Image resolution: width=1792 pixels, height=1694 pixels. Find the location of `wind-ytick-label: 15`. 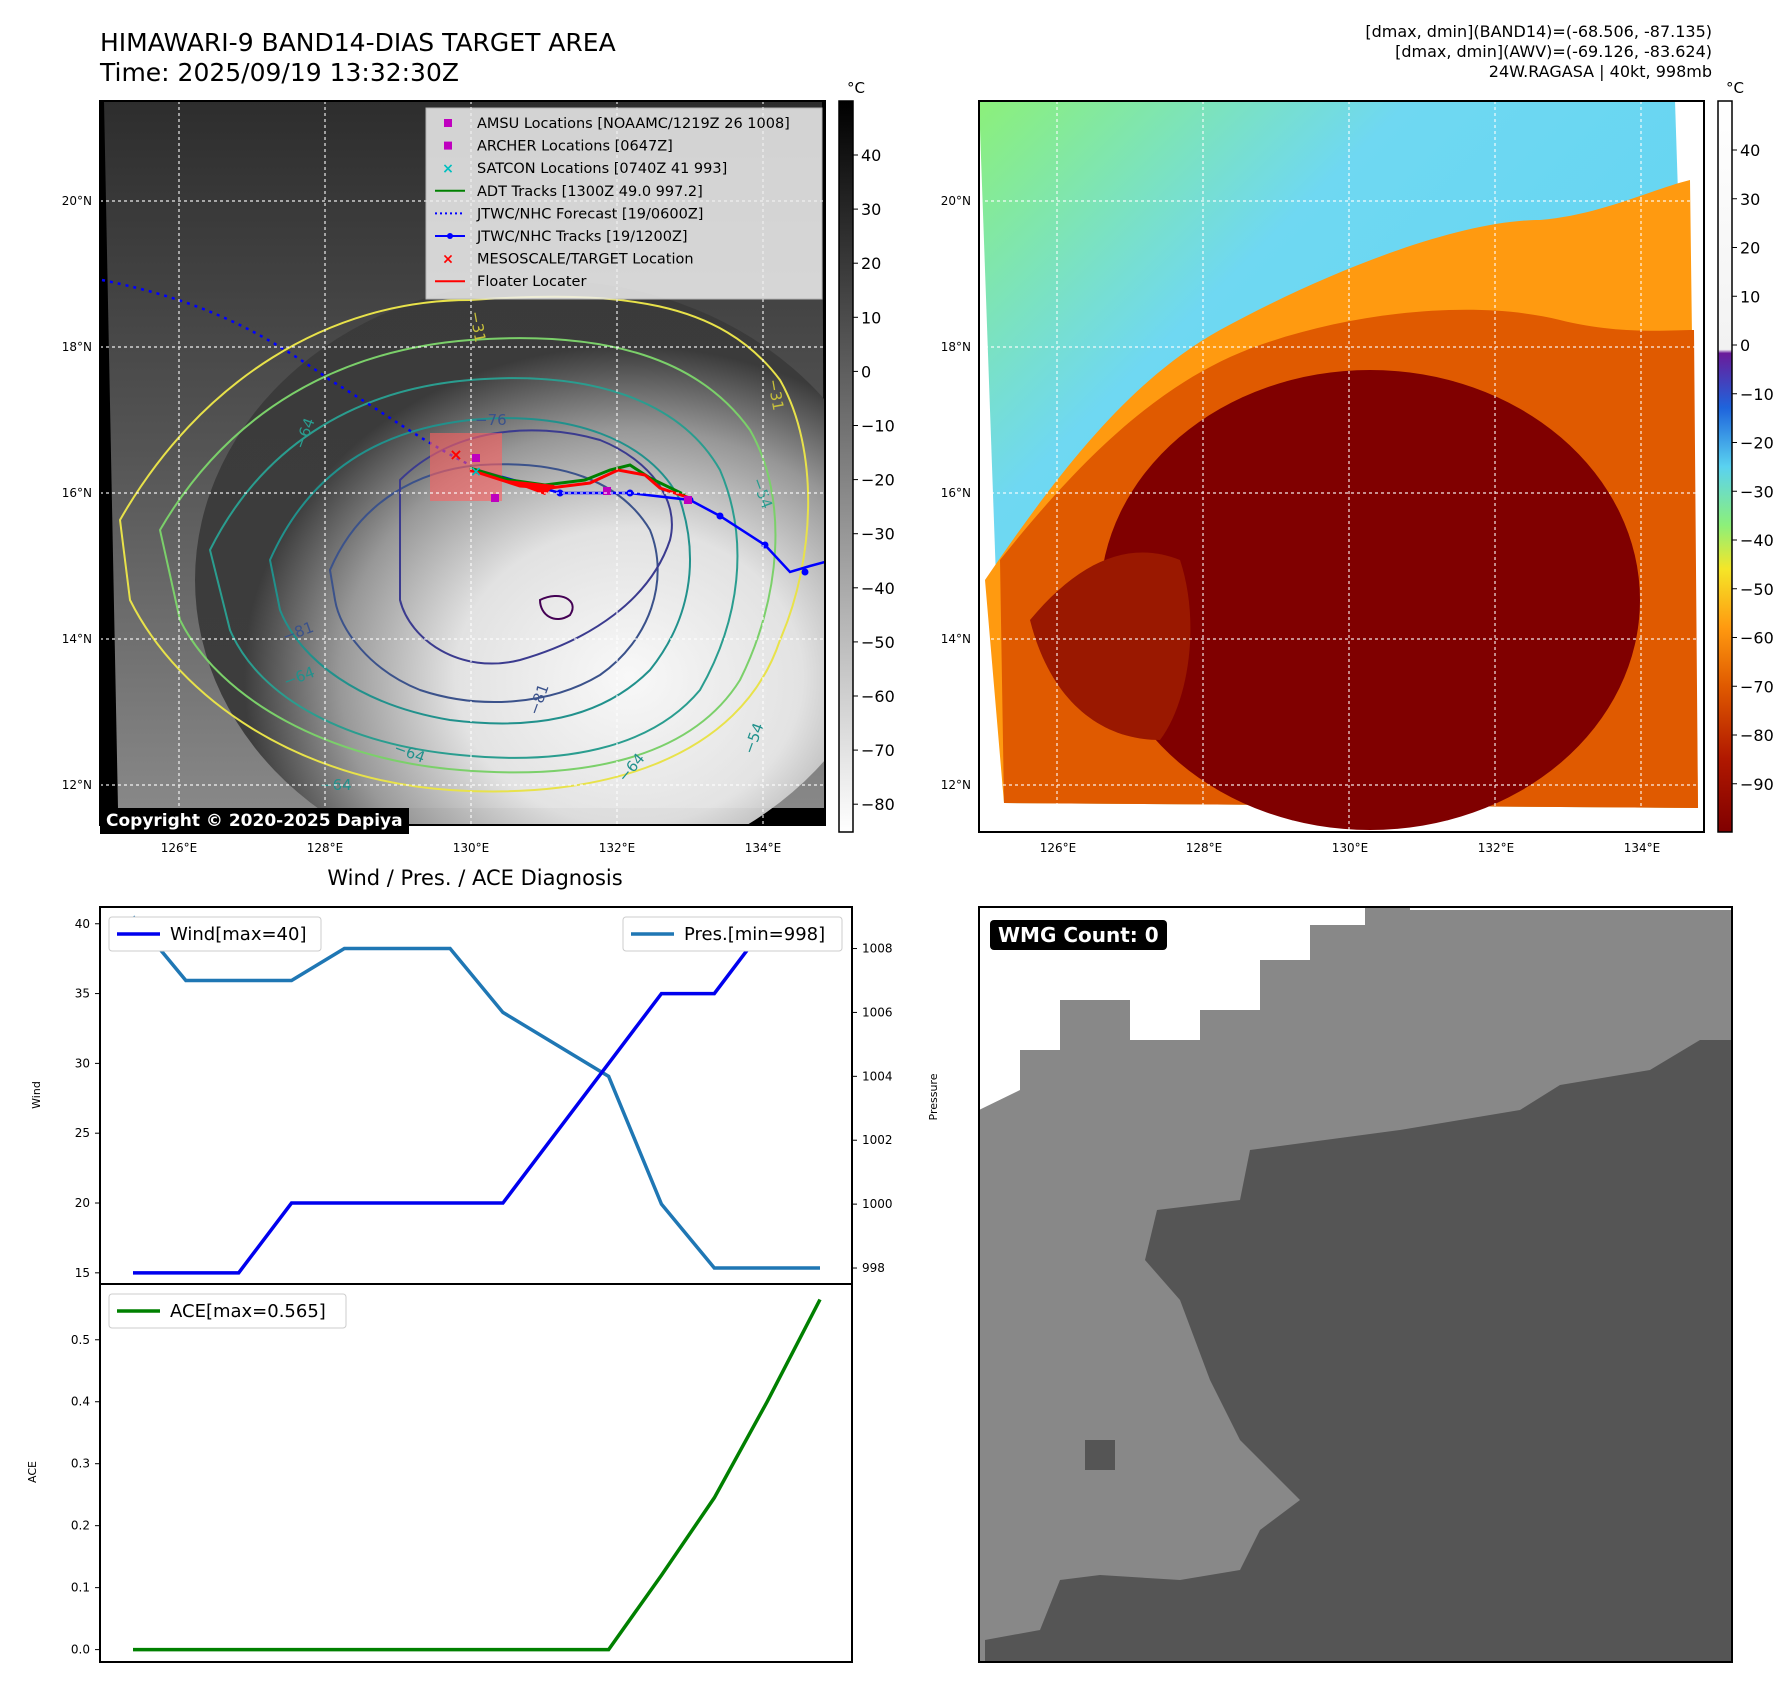

wind-ytick-label: 15 is located at coordinates (82, 1273).